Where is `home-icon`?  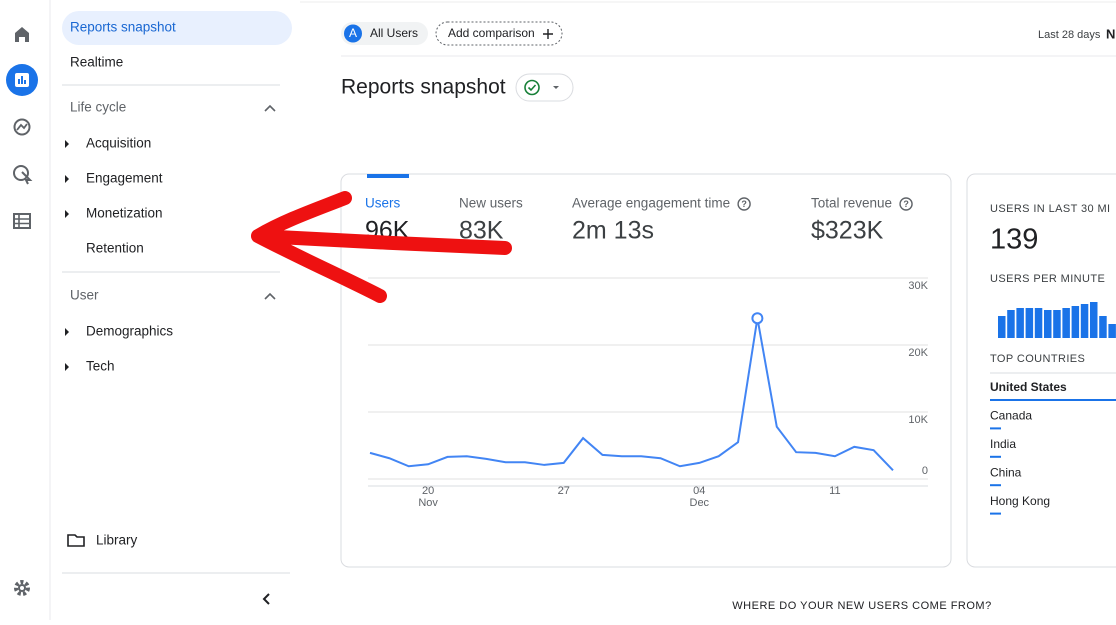
home-icon is located at coordinates (22, 34).